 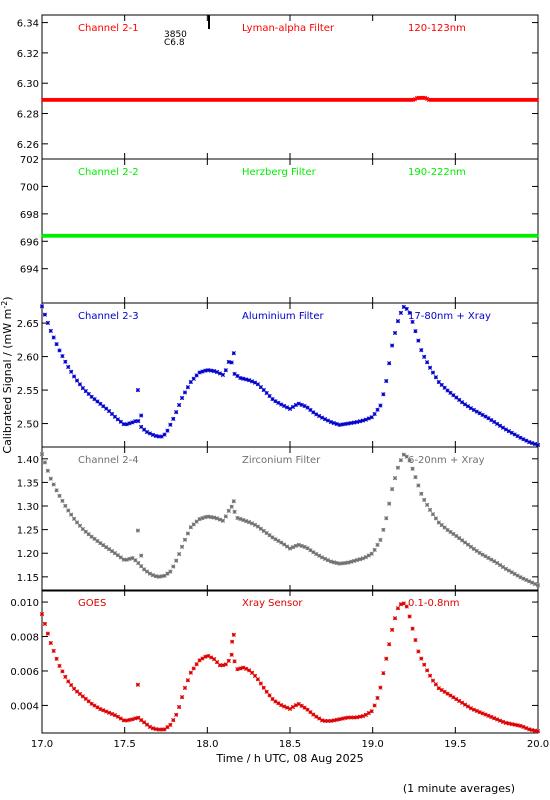 What do you see at coordinates (455, 744) in the screenshot?
I see `x-tick-label: 19.5` at bounding box center [455, 744].